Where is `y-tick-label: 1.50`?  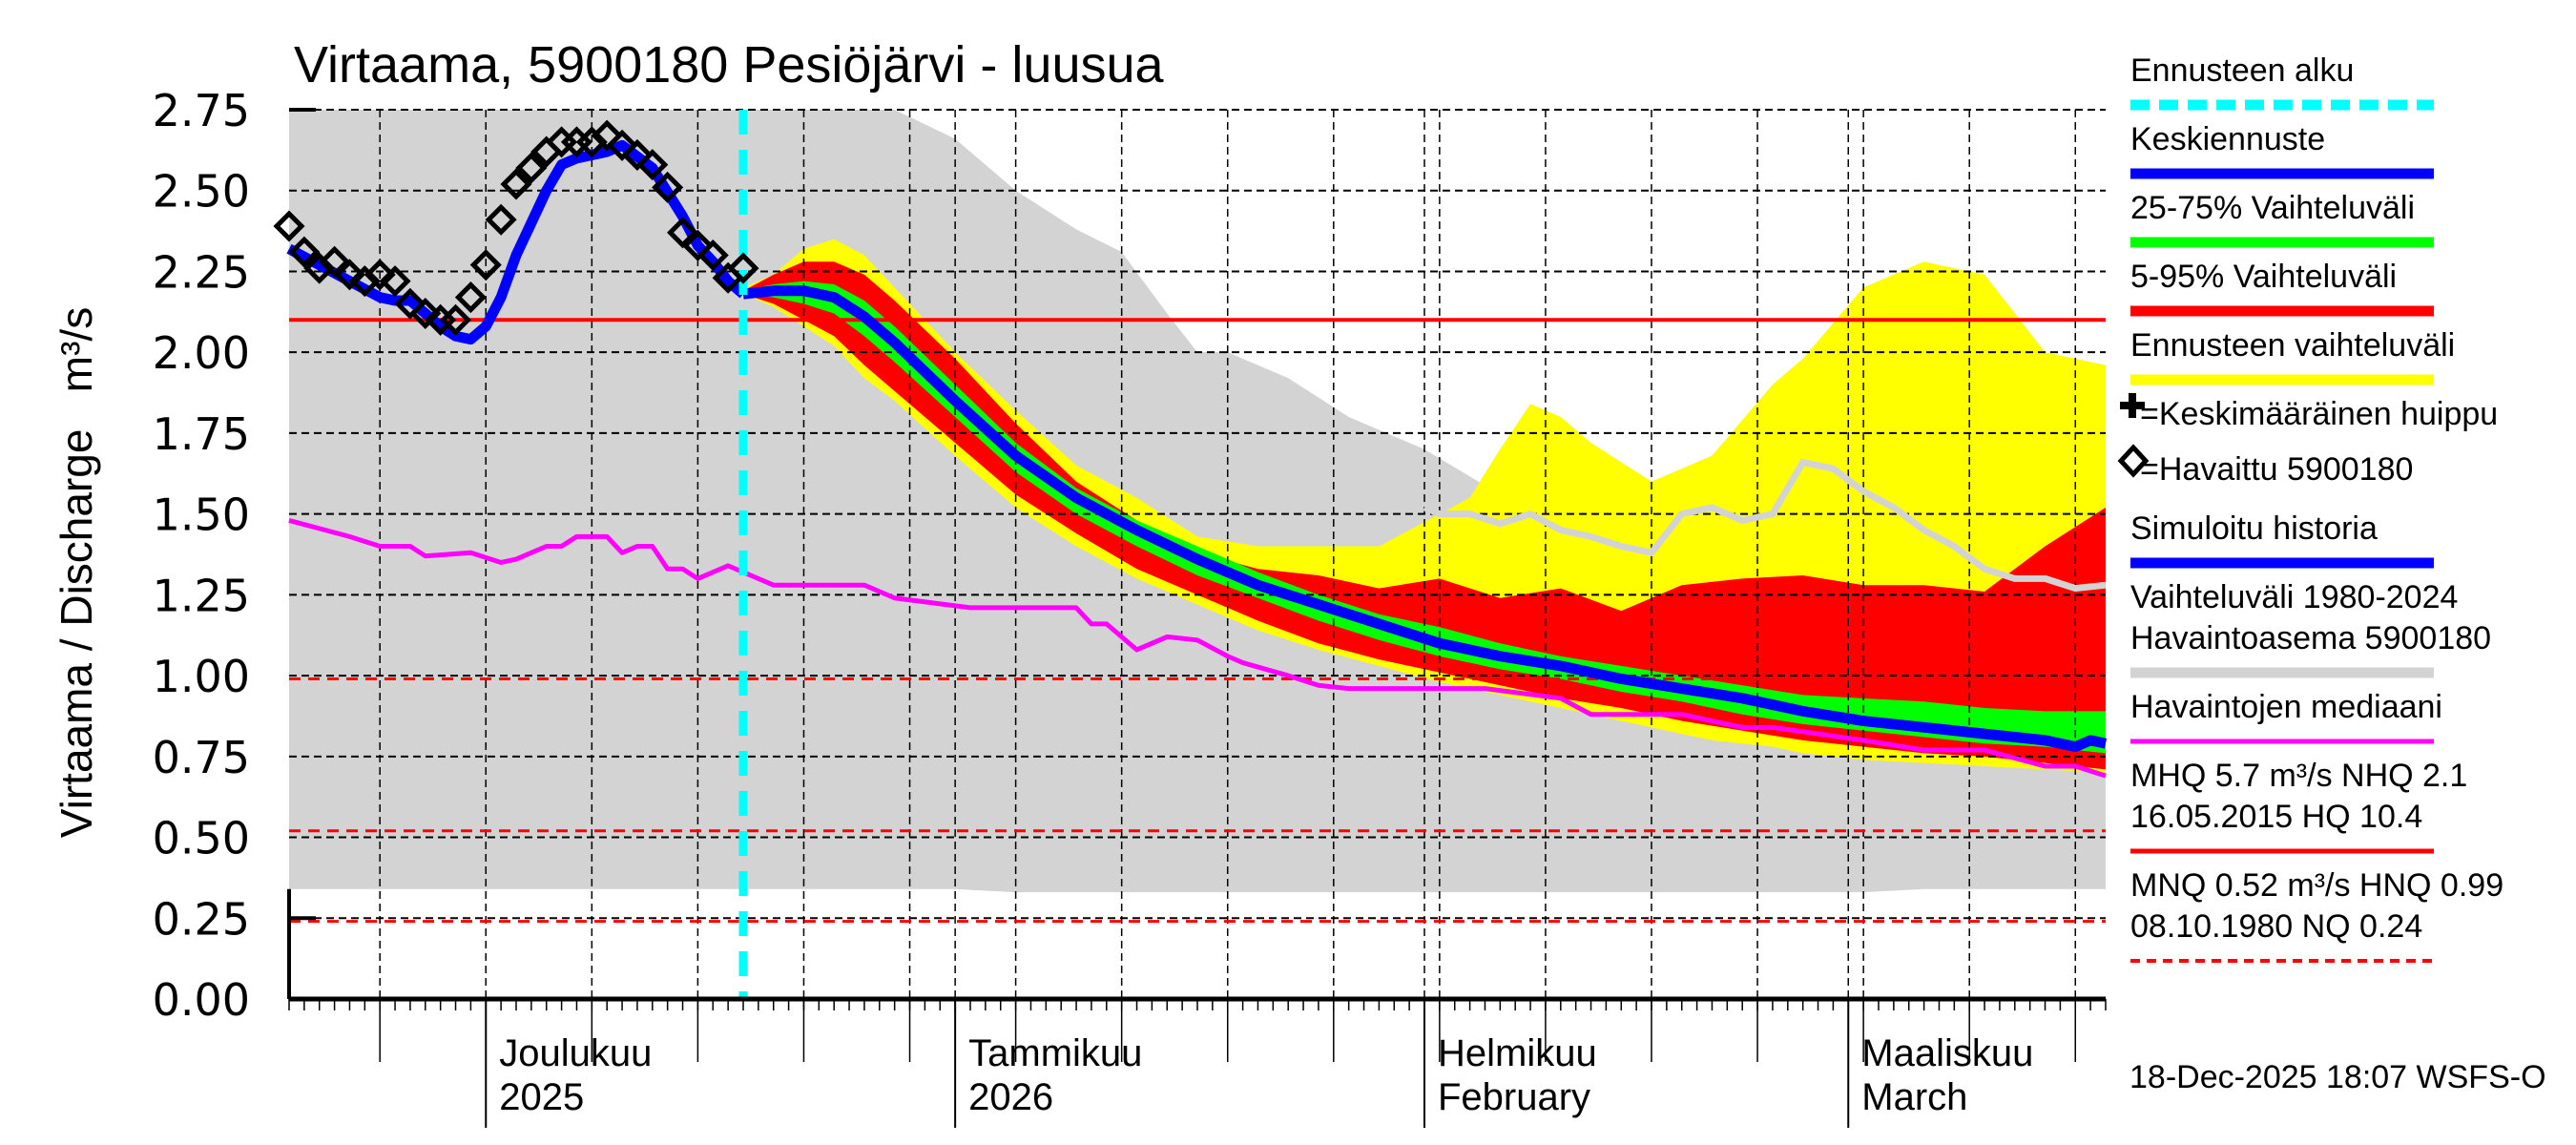
y-tick-label: 1.50 is located at coordinates (201, 515).